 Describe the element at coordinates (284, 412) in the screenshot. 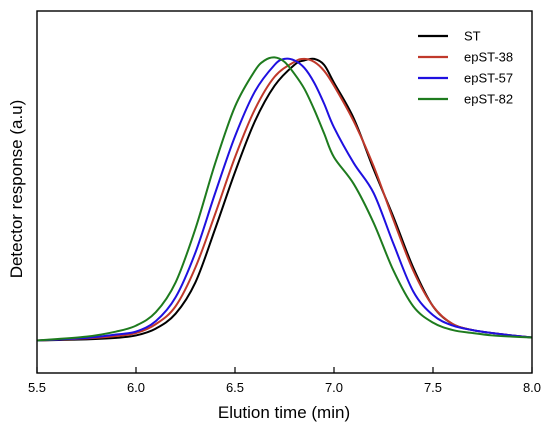

I see `x-axis-title: Elution time (min)` at that location.